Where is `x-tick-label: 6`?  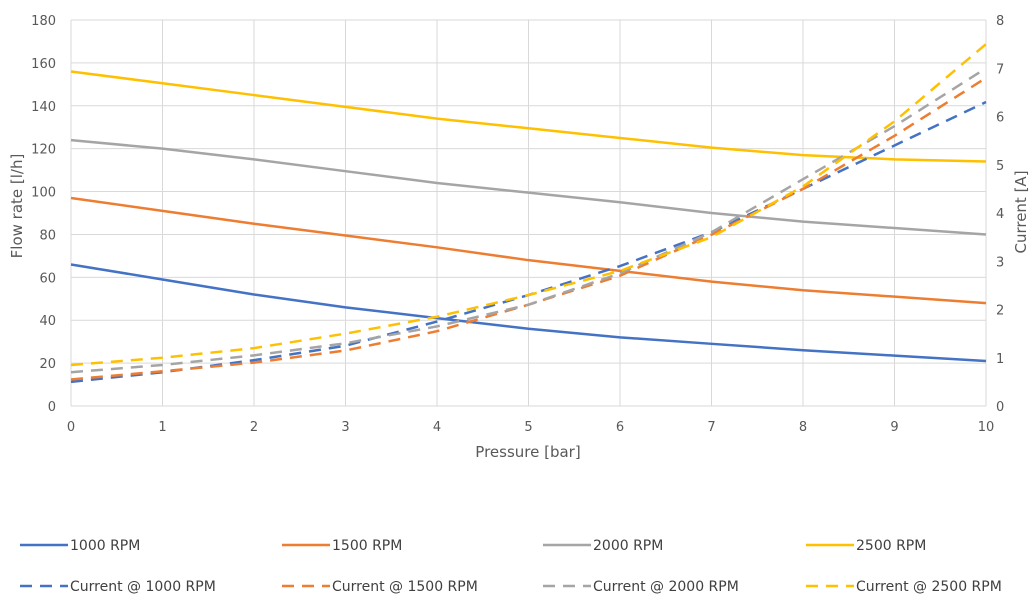 x-tick-label: 6 is located at coordinates (620, 427).